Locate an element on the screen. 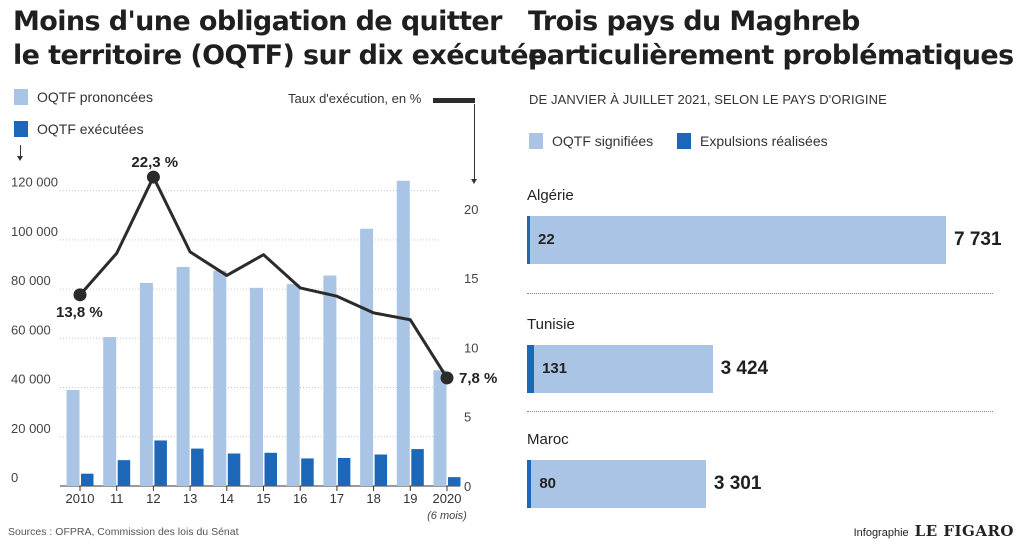 The image size is (1024, 544). country-label: Algérie is located at coordinates (550, 195).